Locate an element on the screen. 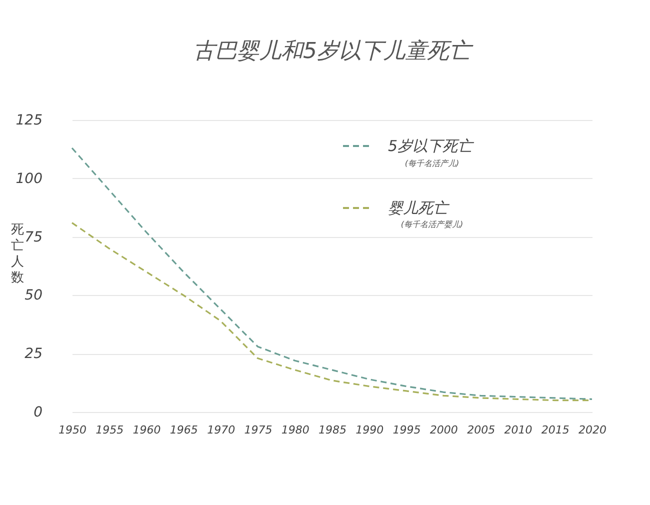 The width and height of the screenshot is (650, 505). x-tick-label: 2015 is located at coordinates (555, 430).